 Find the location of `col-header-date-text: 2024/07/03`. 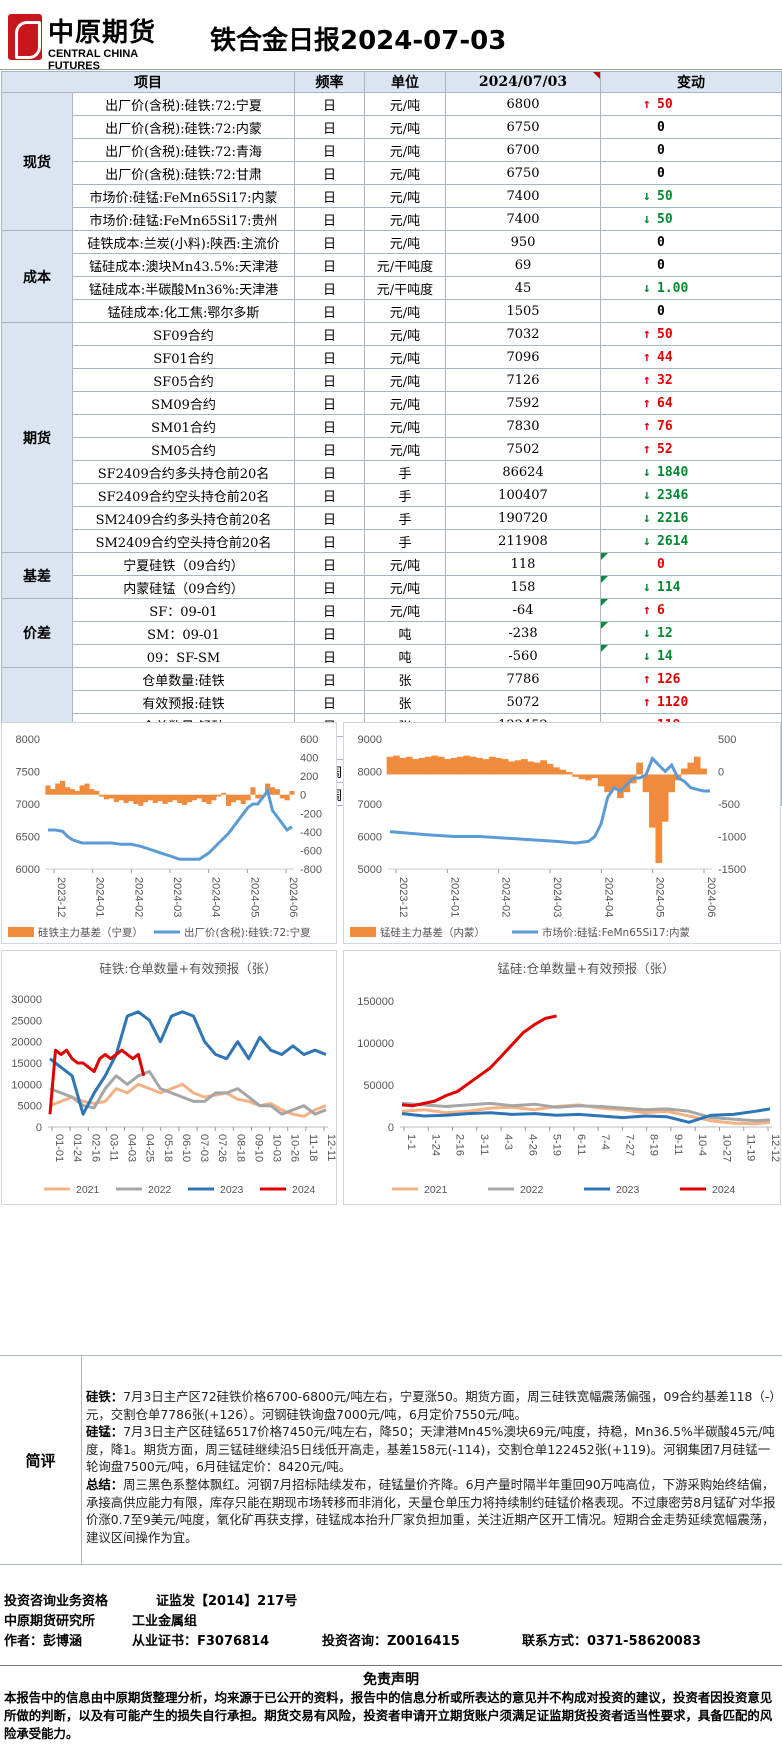

col-header-date-text: 2024/07/03 is located at coordinates (523, 82).